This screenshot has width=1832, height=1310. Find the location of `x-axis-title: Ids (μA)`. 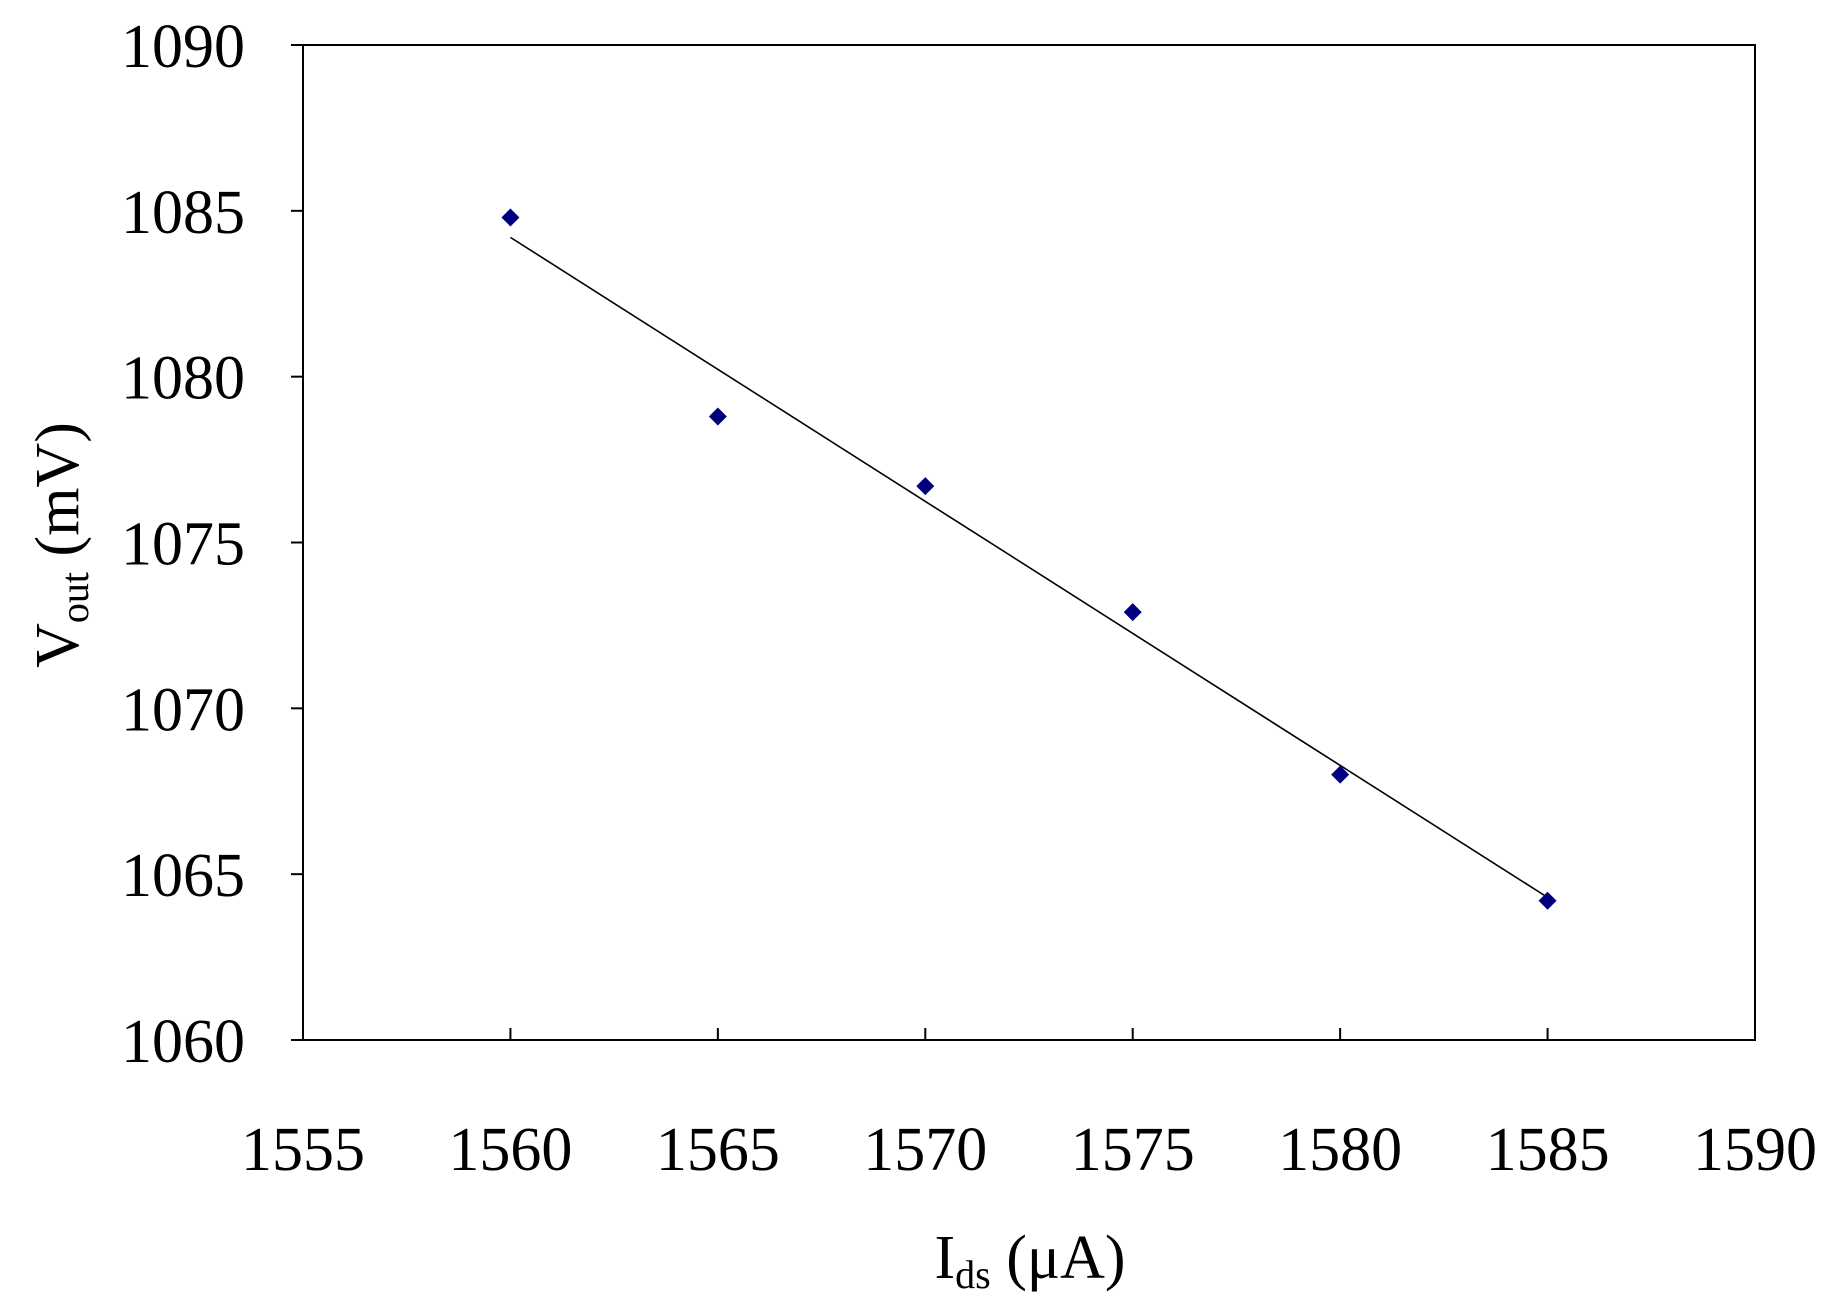

x-axis-title: Ids (μA) is located at coordinates (1029, 1260).